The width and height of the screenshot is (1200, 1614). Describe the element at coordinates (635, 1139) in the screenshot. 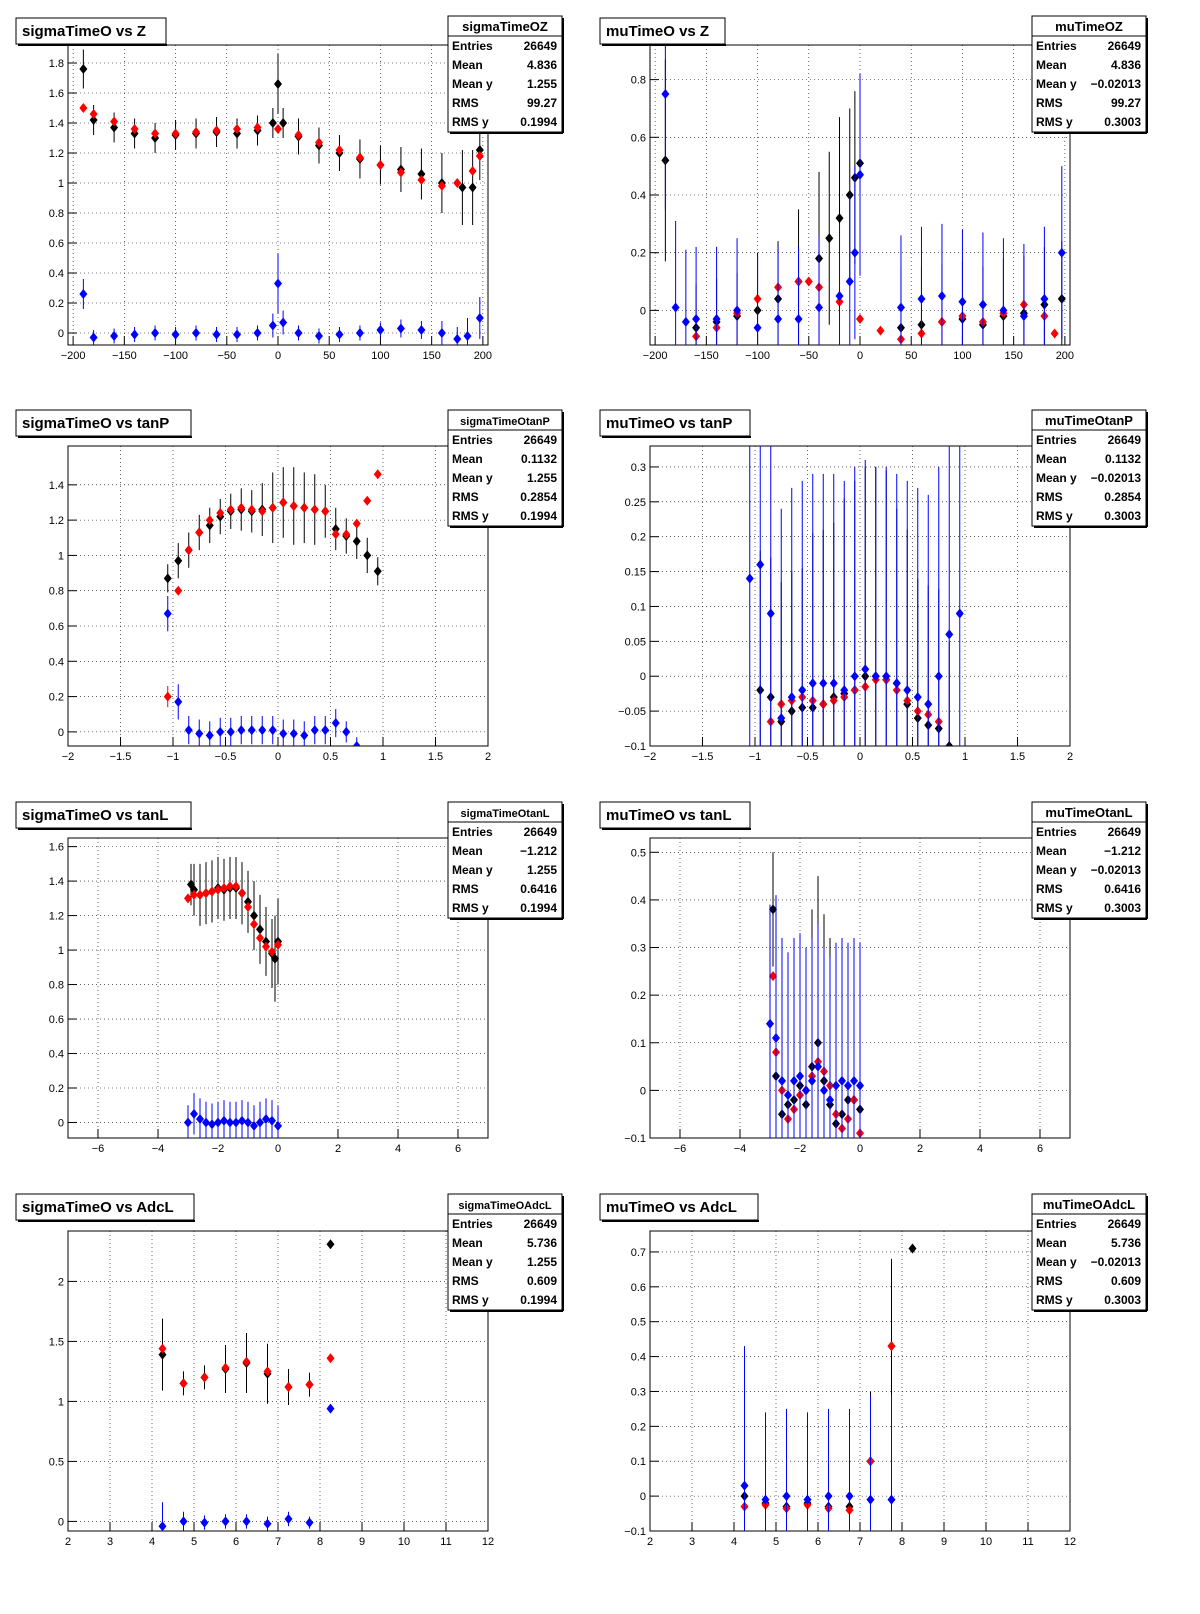

I see `y-tick-label: −0.1` at that location.